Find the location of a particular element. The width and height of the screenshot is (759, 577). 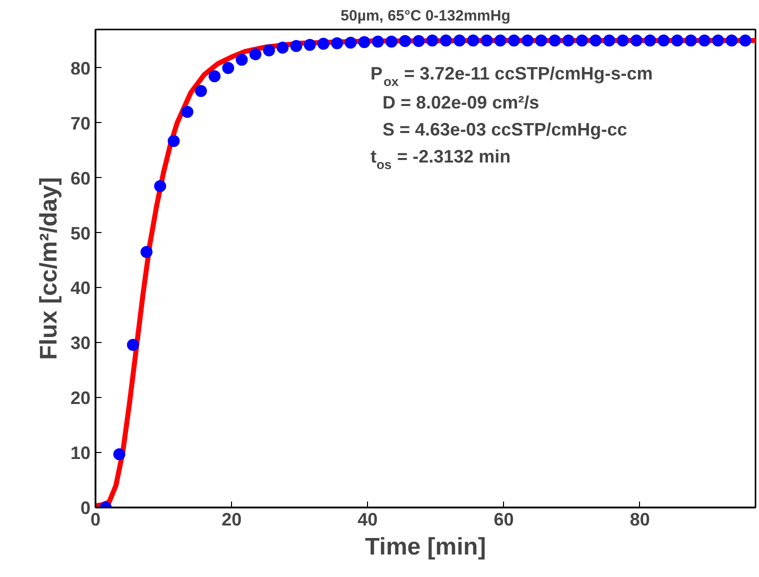

x-tick-label: 20 is located at coordinates (232, 520).